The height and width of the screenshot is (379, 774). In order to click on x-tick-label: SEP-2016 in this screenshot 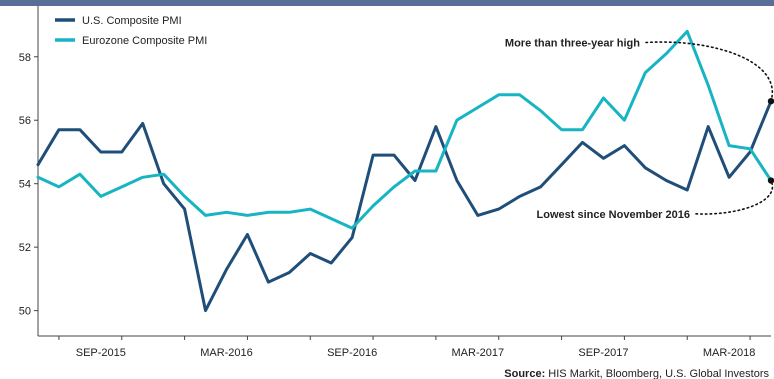, I will do `click(352, 353)`.